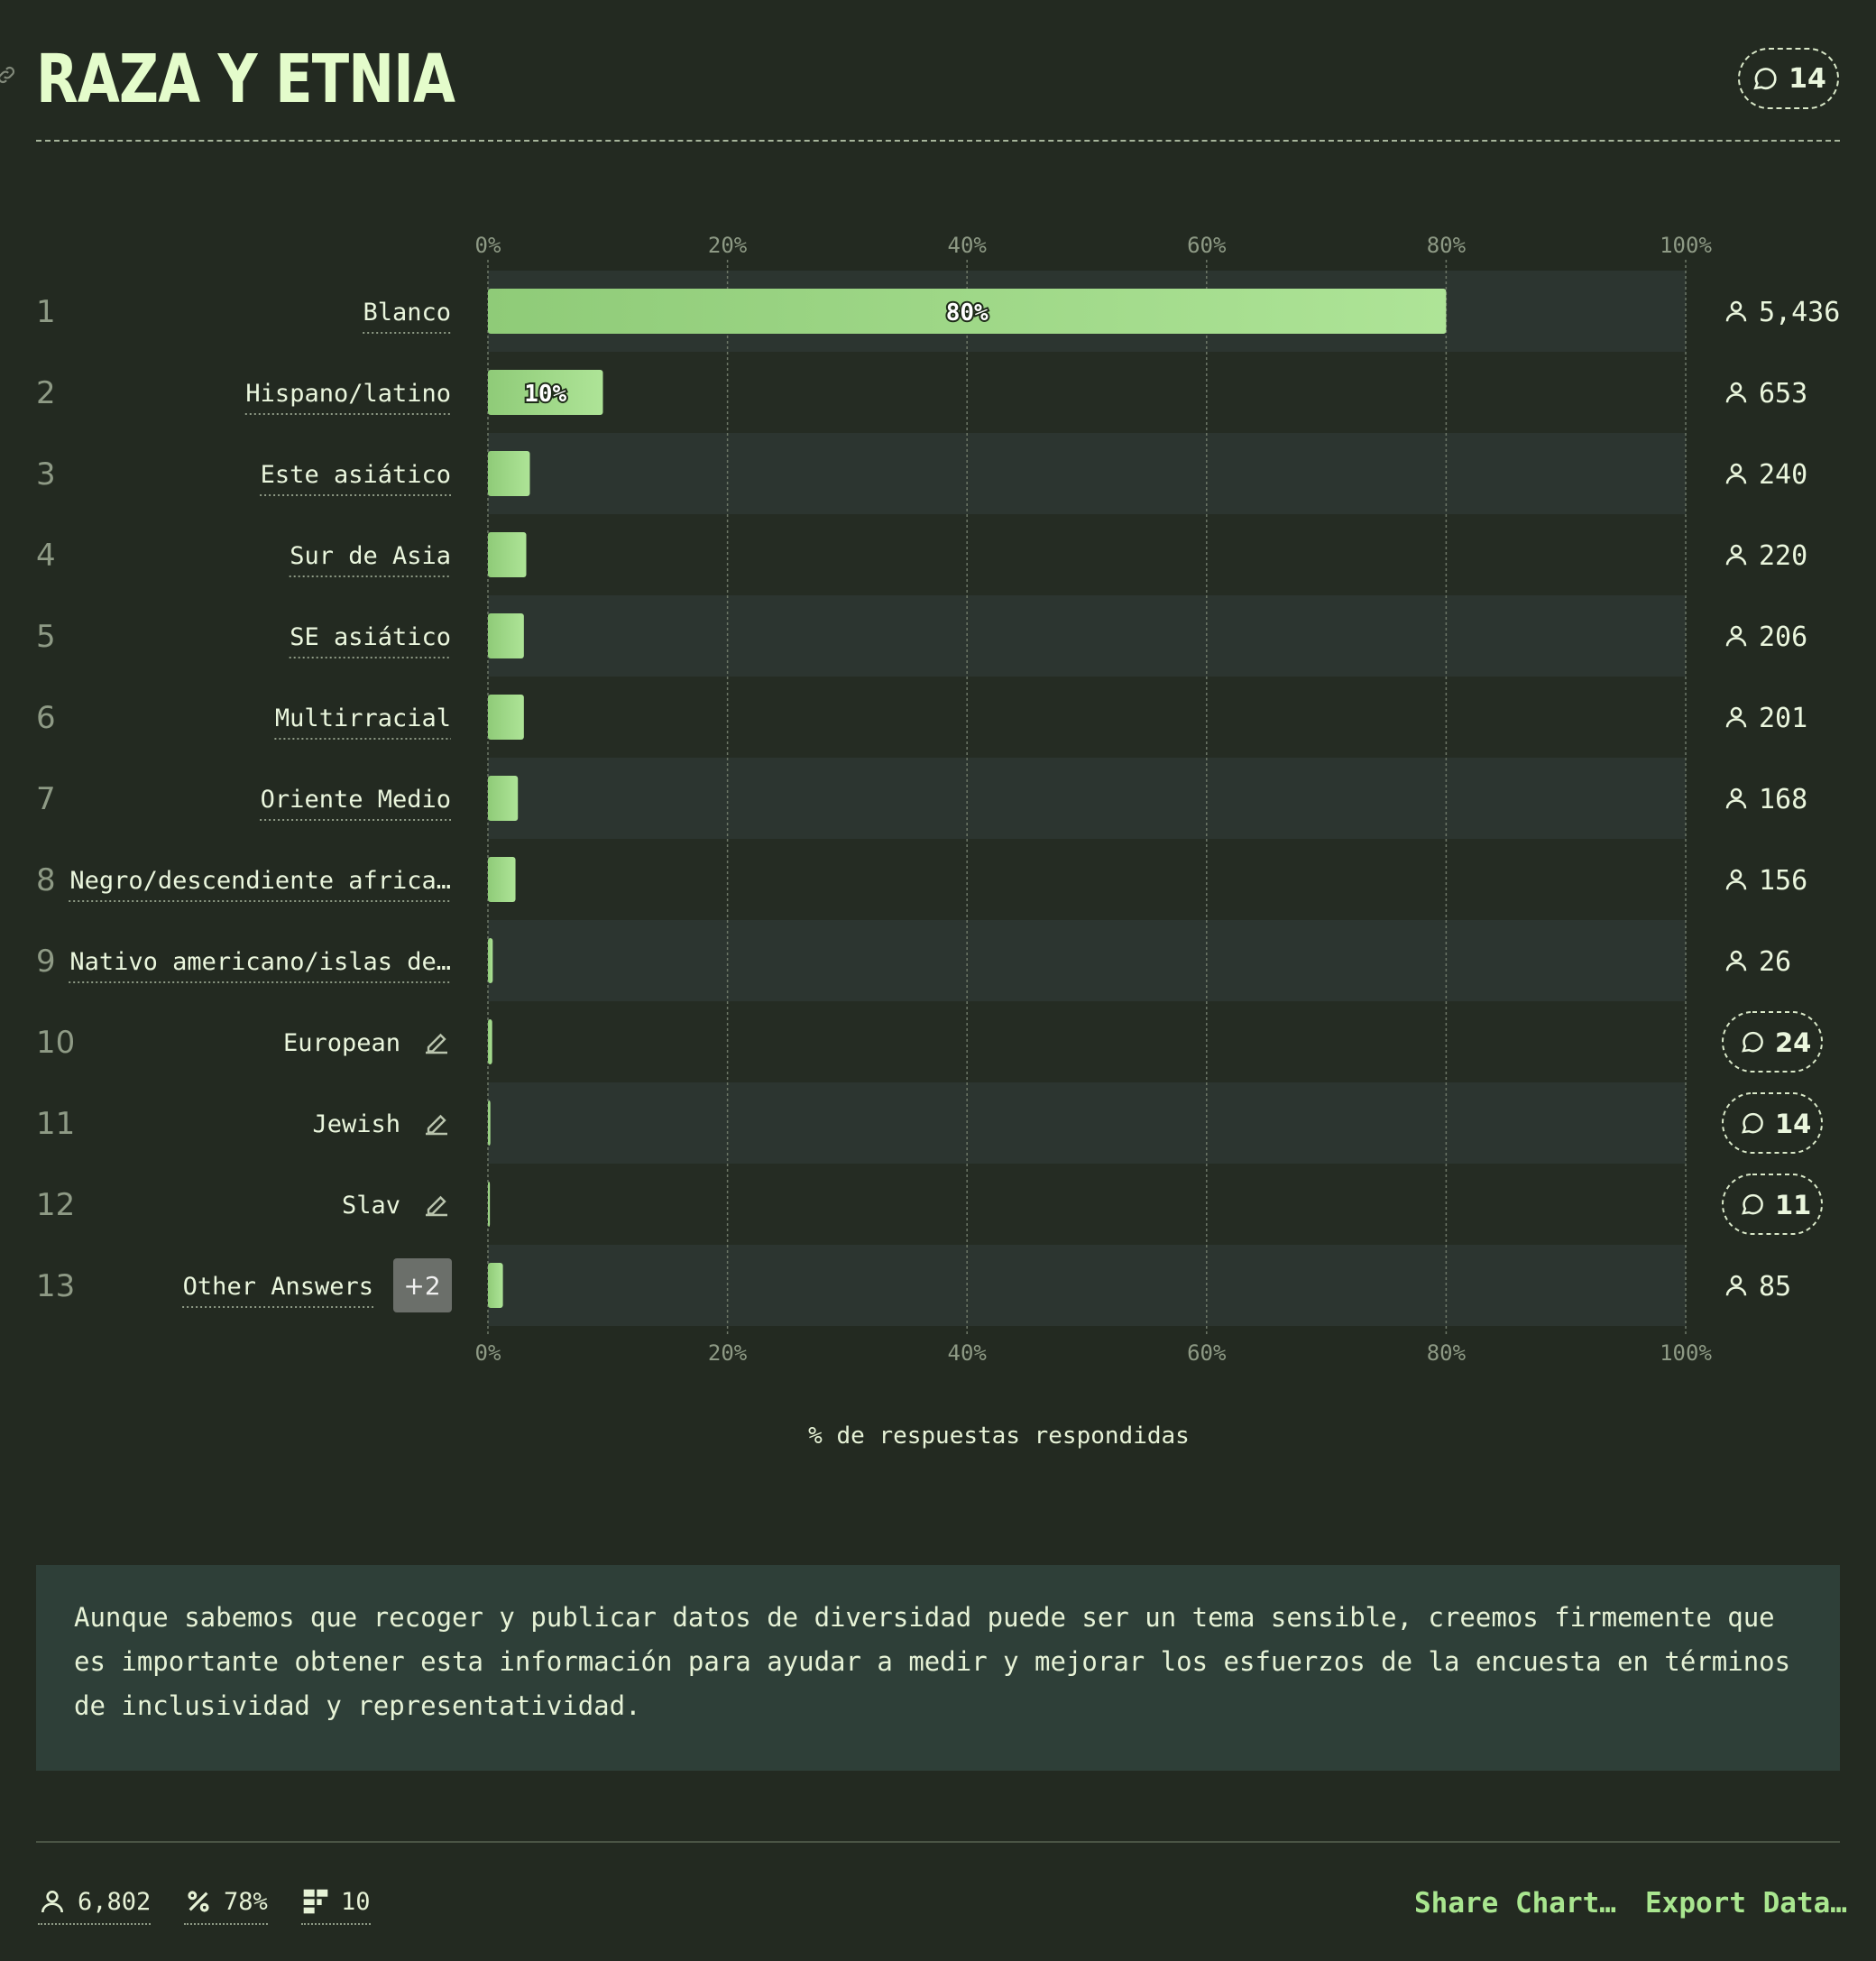 The image size is (1876, 1961). What do you see at coordinates (999, 1436) in the screenshot?
I see `x-axis-label: % de respuestas respondidas` at bounding box center [999, 1436].